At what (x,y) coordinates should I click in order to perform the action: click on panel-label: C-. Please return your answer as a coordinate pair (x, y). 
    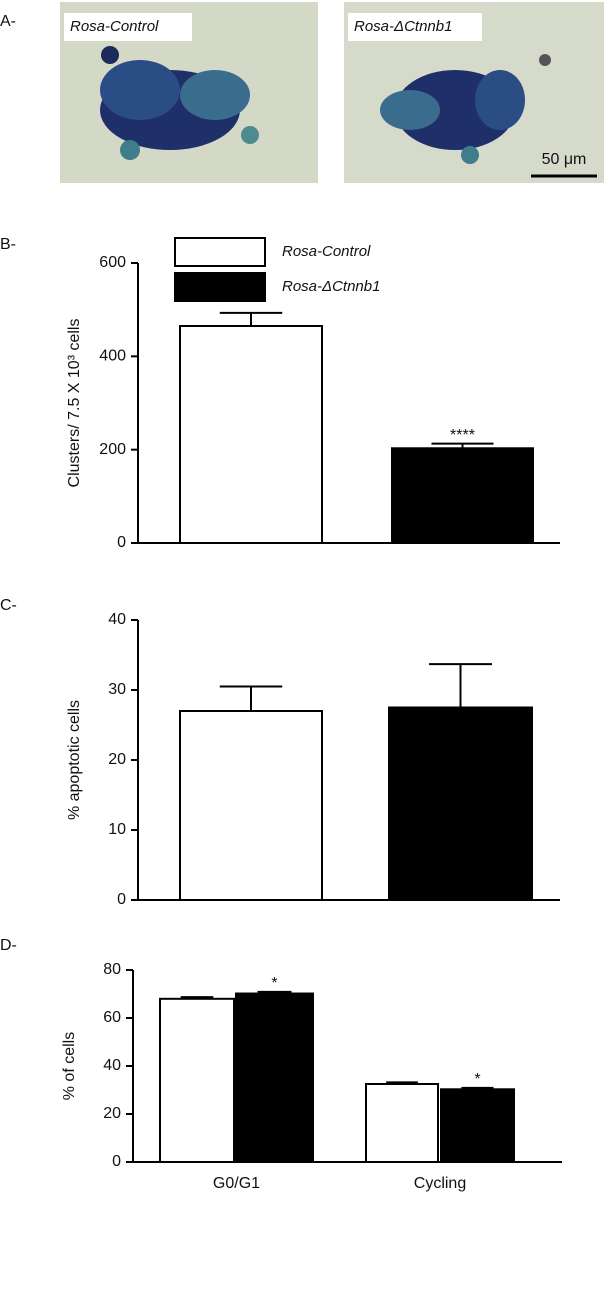
    Looking at the image, I should click on (8, 605).